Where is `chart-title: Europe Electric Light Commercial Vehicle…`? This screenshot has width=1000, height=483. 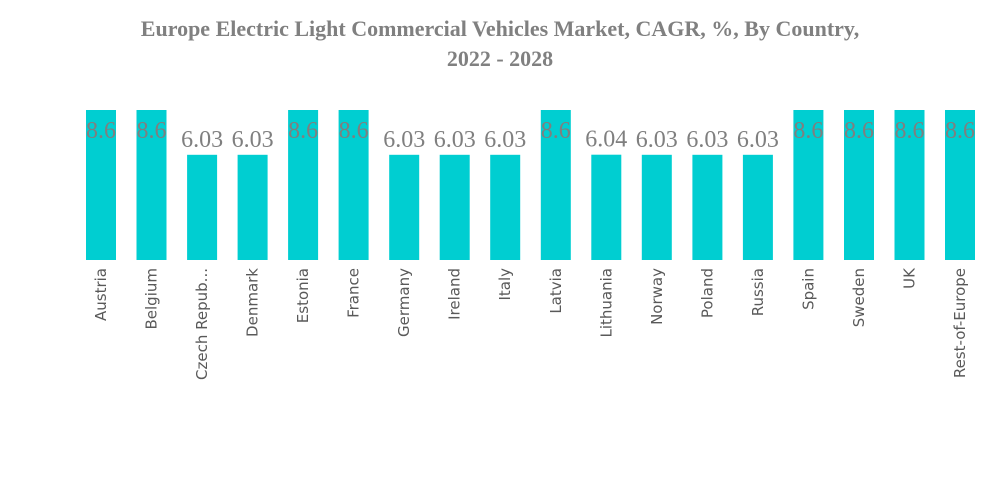 chart-title: Europe Electric Light Commercial Vehicle… is located at coordinates (500, 44).